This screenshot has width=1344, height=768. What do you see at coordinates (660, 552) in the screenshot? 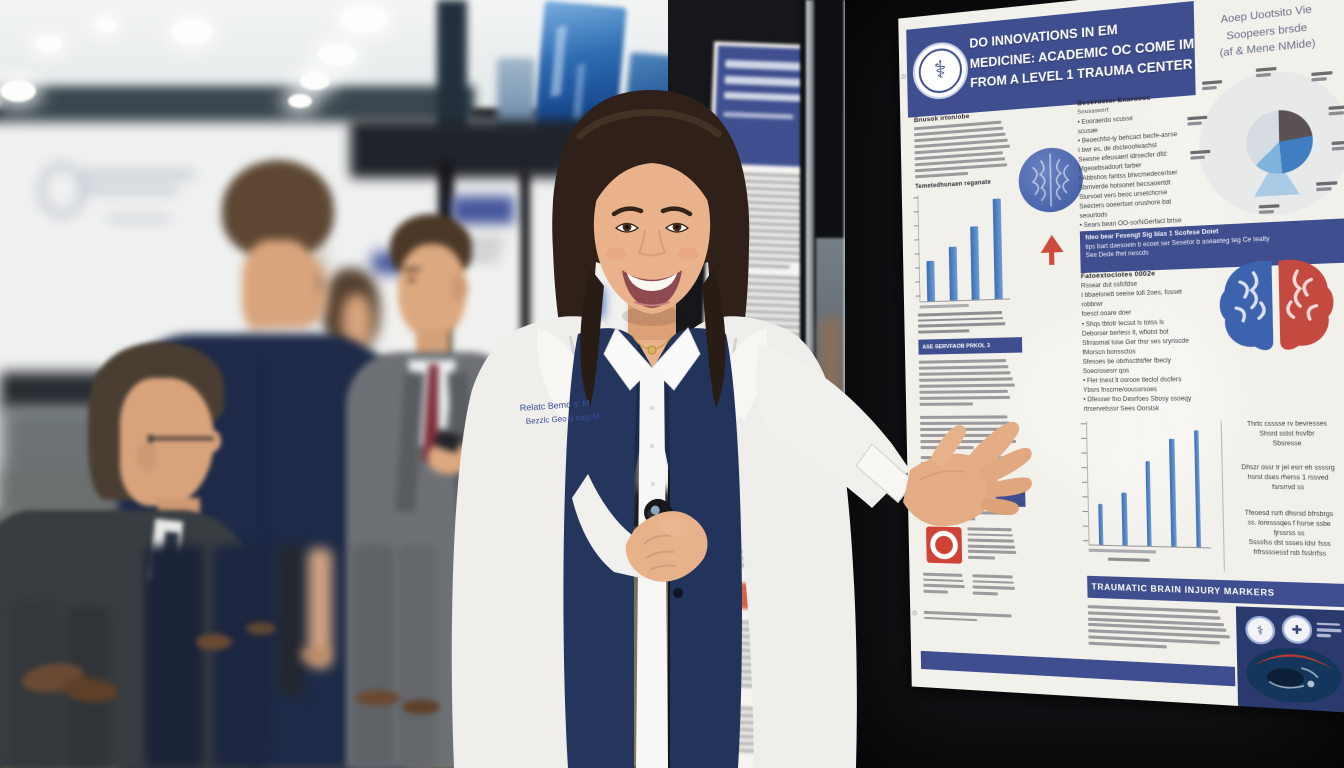
I see `finger-creases` at bounding box center [660, 552].